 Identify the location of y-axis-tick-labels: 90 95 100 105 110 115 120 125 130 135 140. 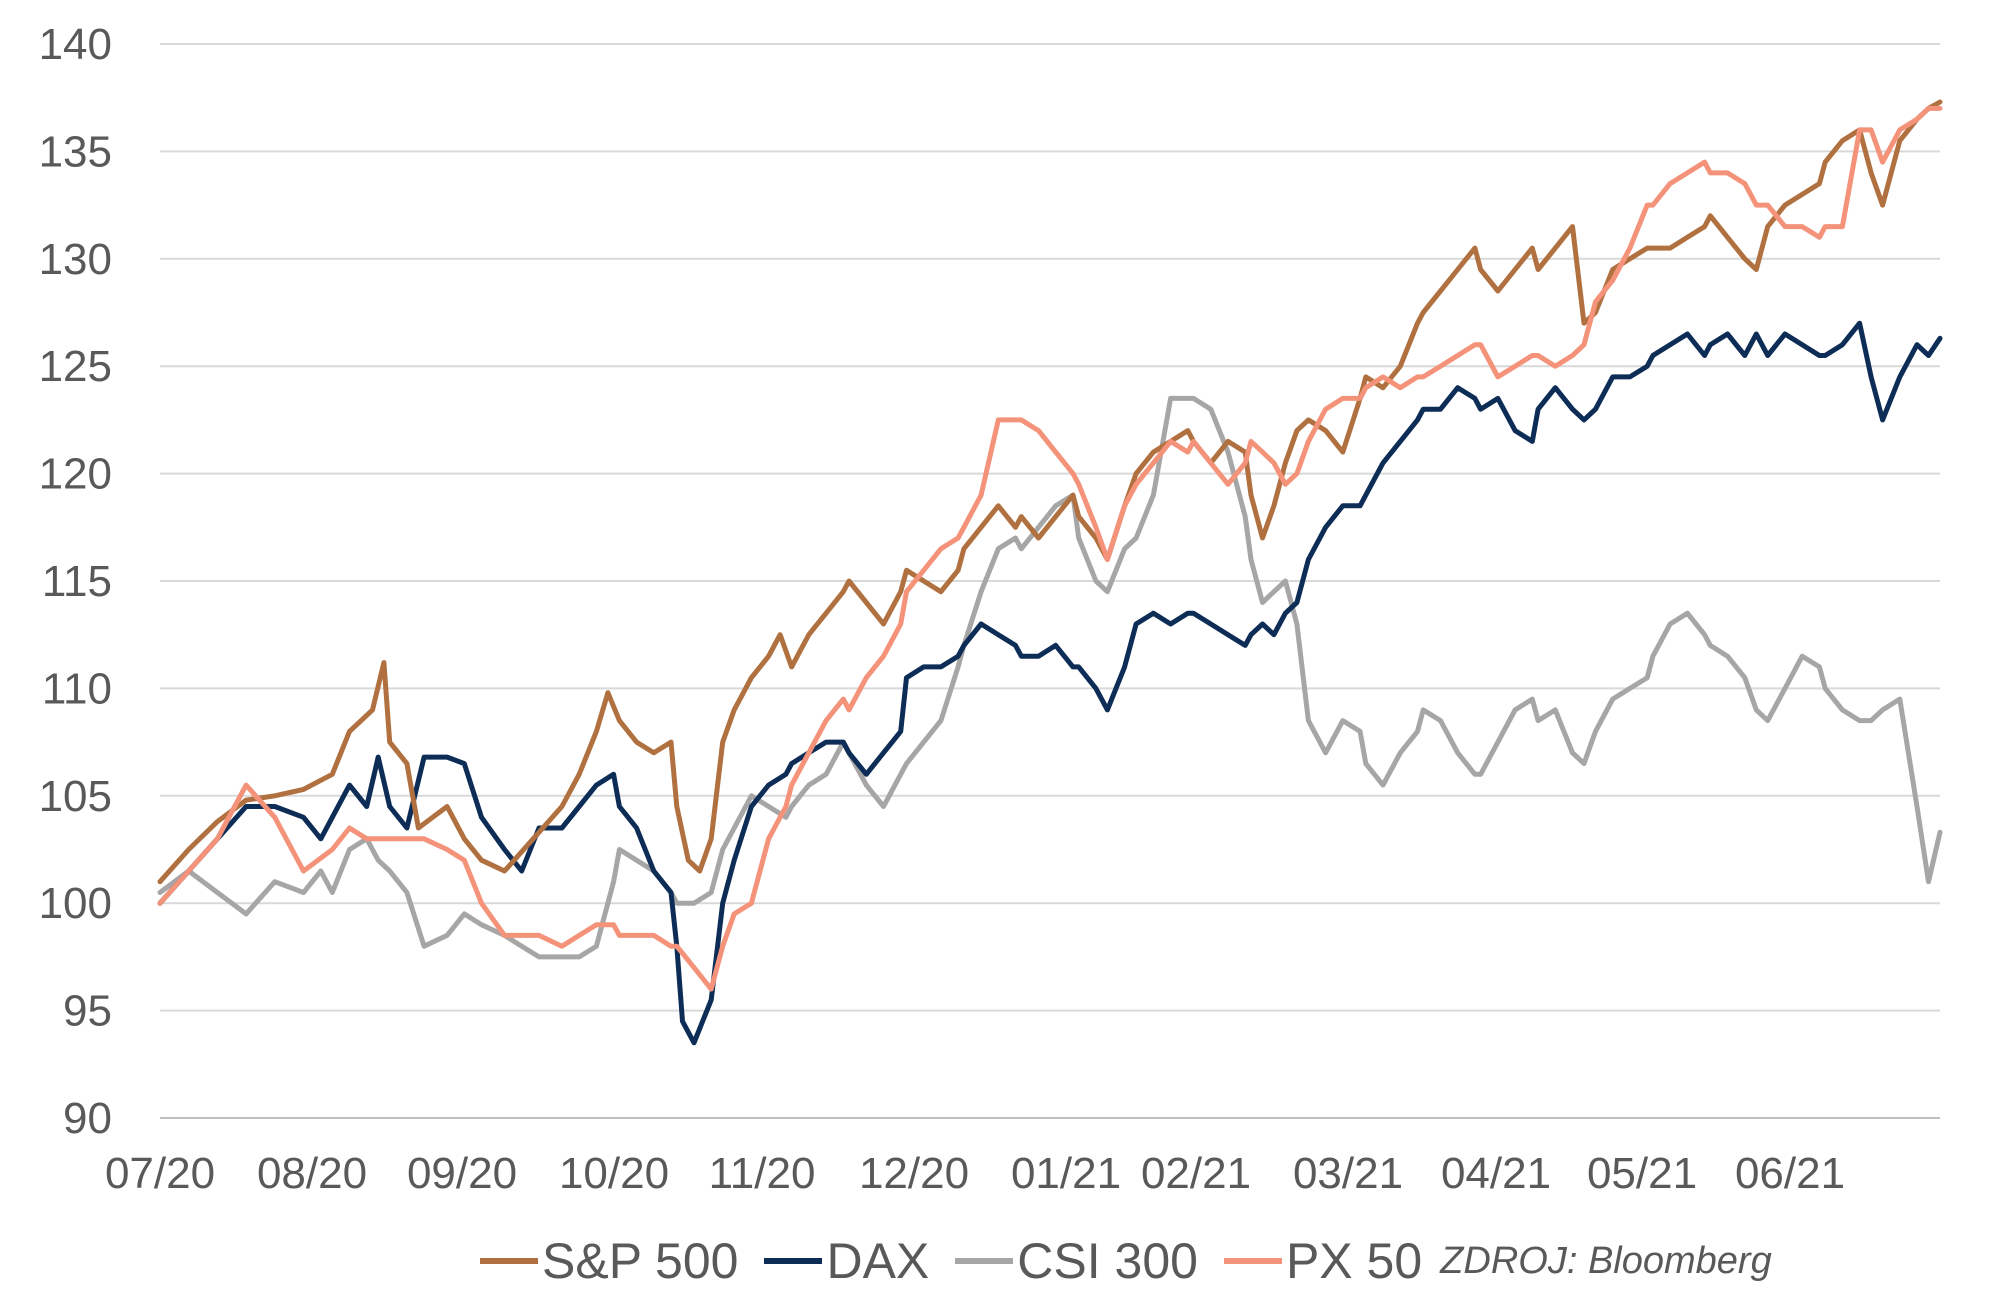
(75, 581).